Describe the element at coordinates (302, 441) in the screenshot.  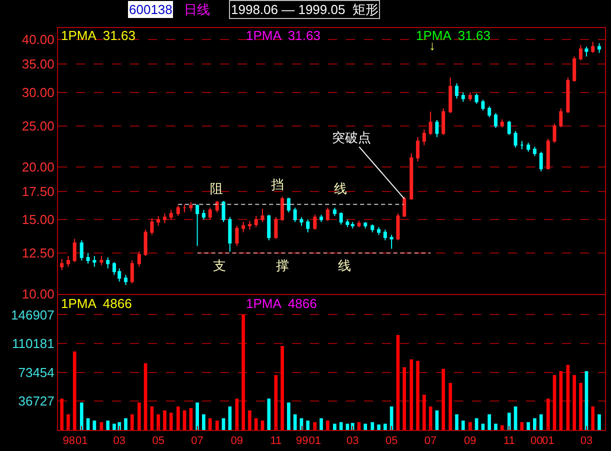
I see `x-tick-label: 99` at that location.